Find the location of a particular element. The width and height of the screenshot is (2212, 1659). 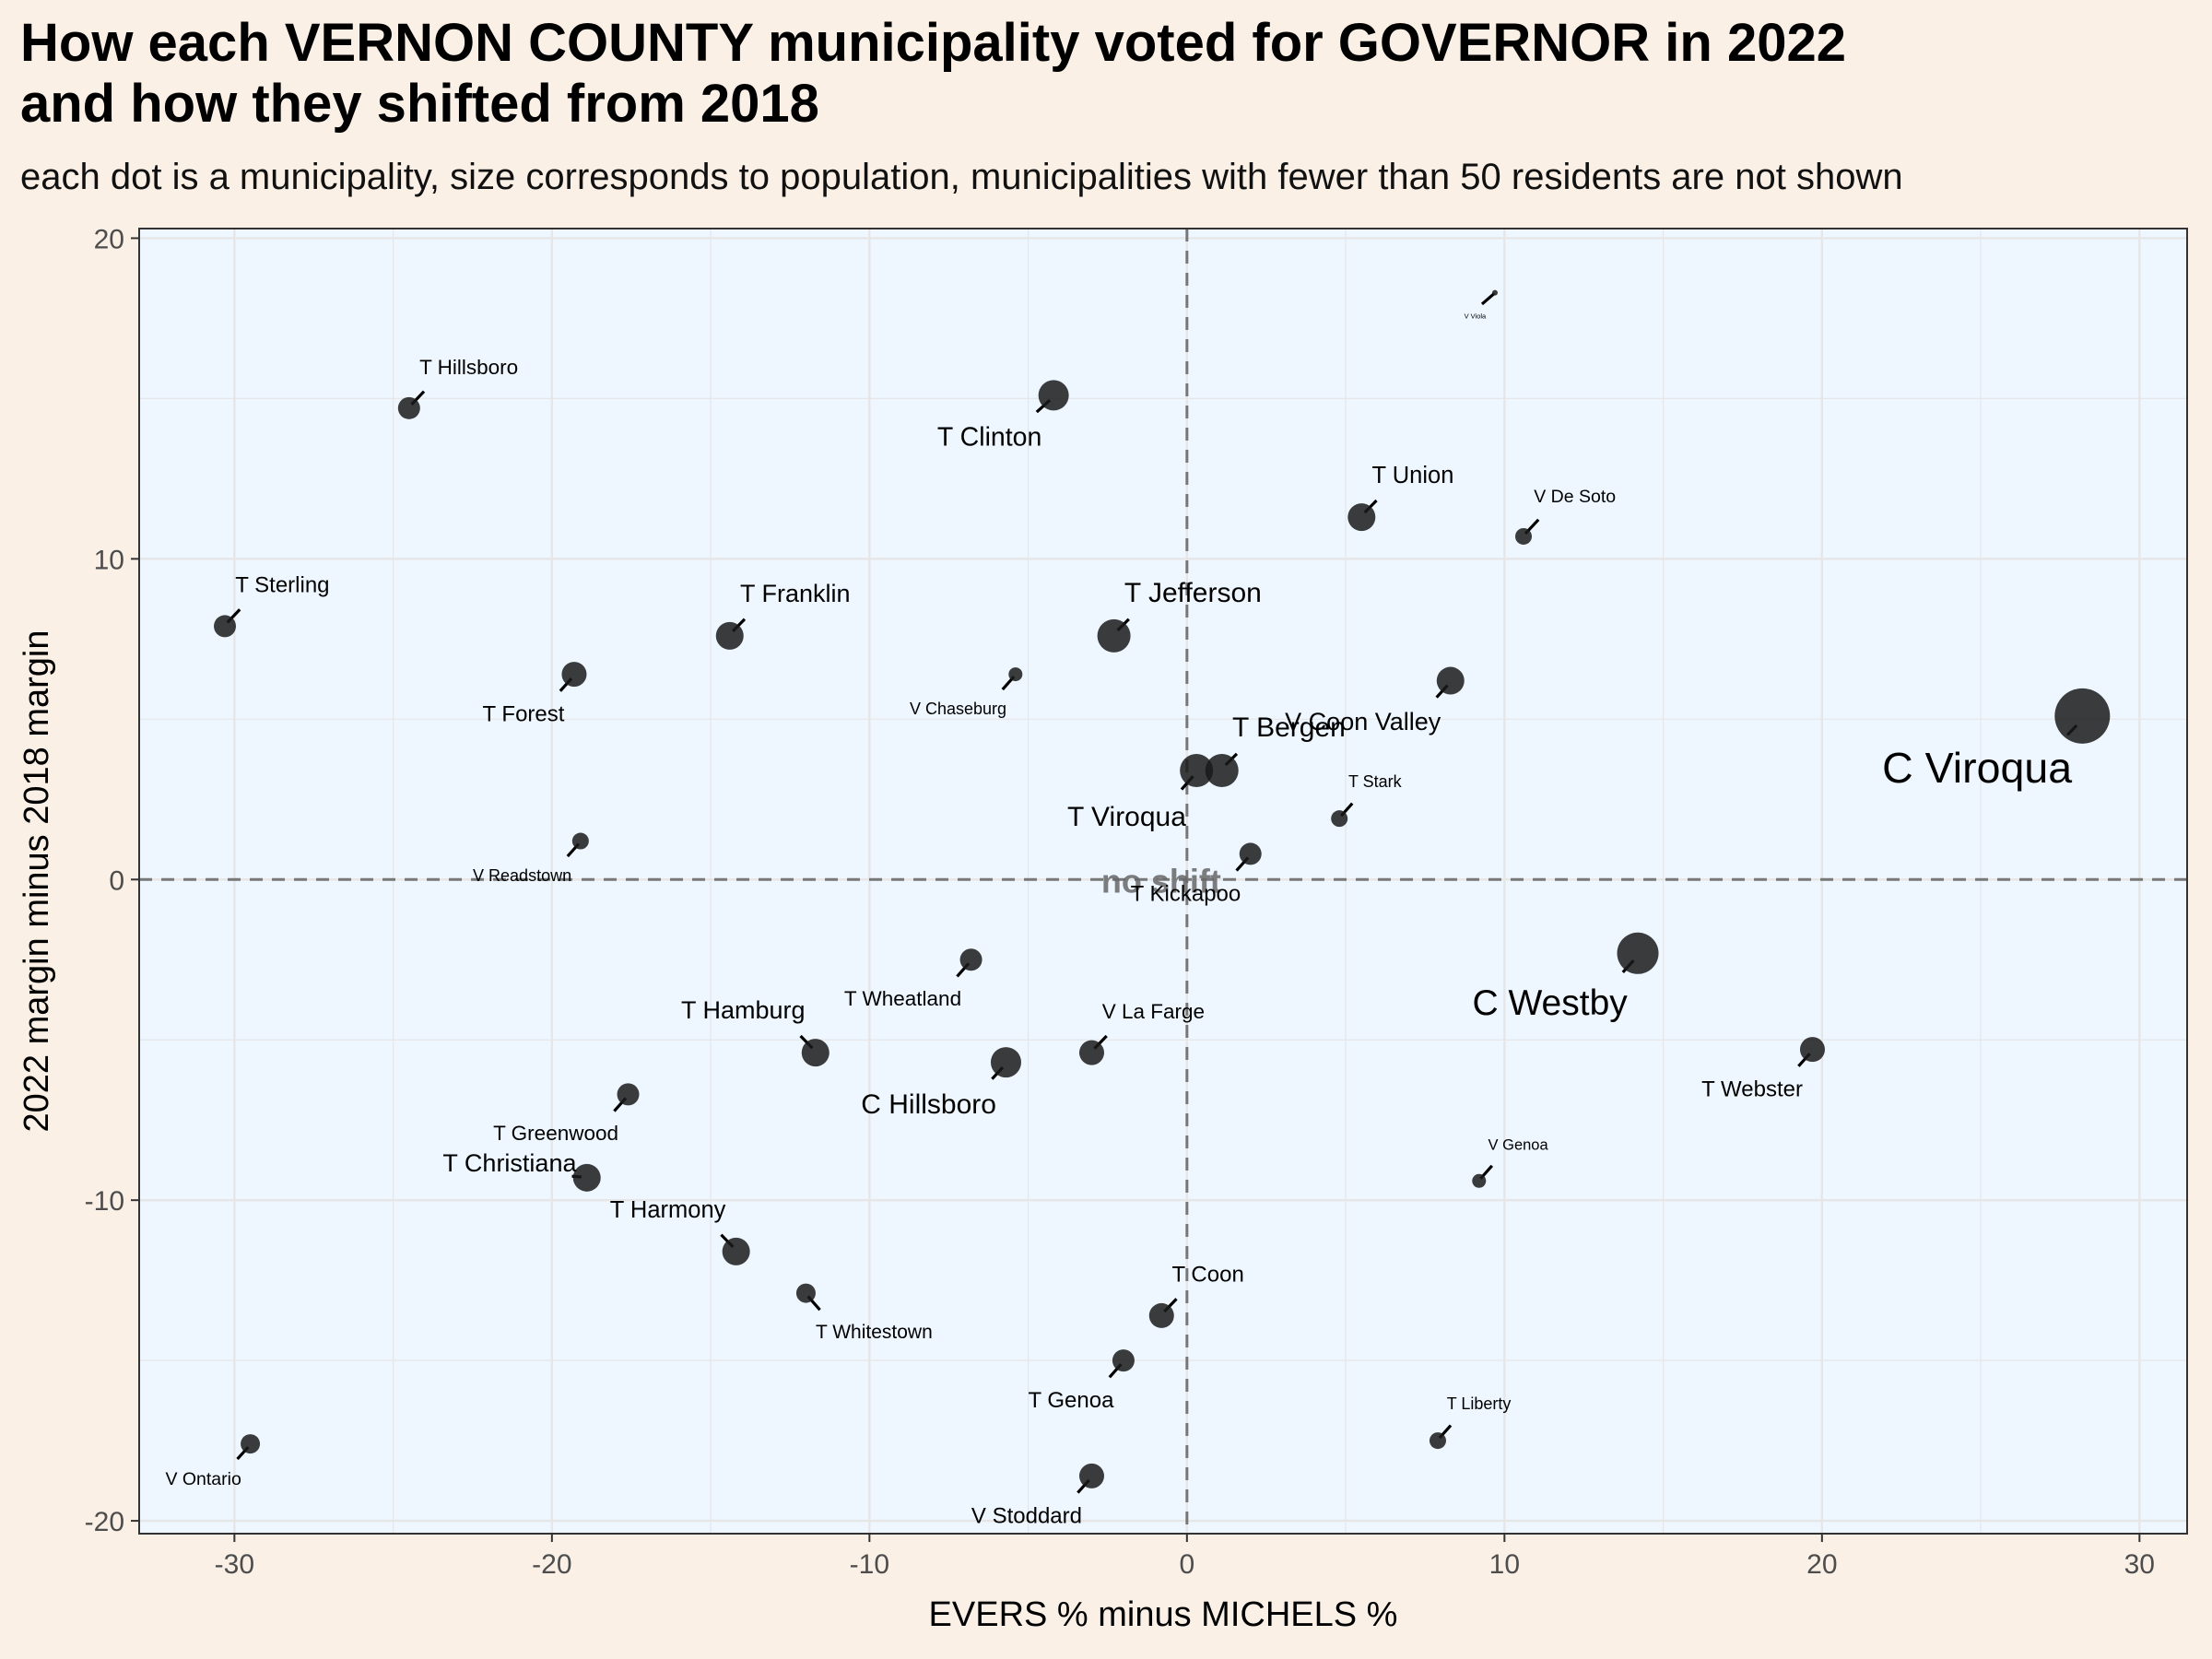

point-label: T Liberty is located at coordinates (1479, 1403).